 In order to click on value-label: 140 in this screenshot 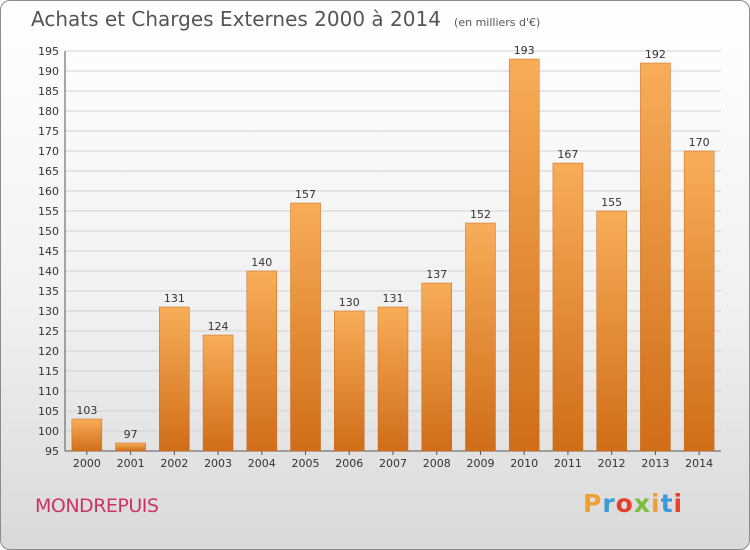, I will do `click(261, 262)`.